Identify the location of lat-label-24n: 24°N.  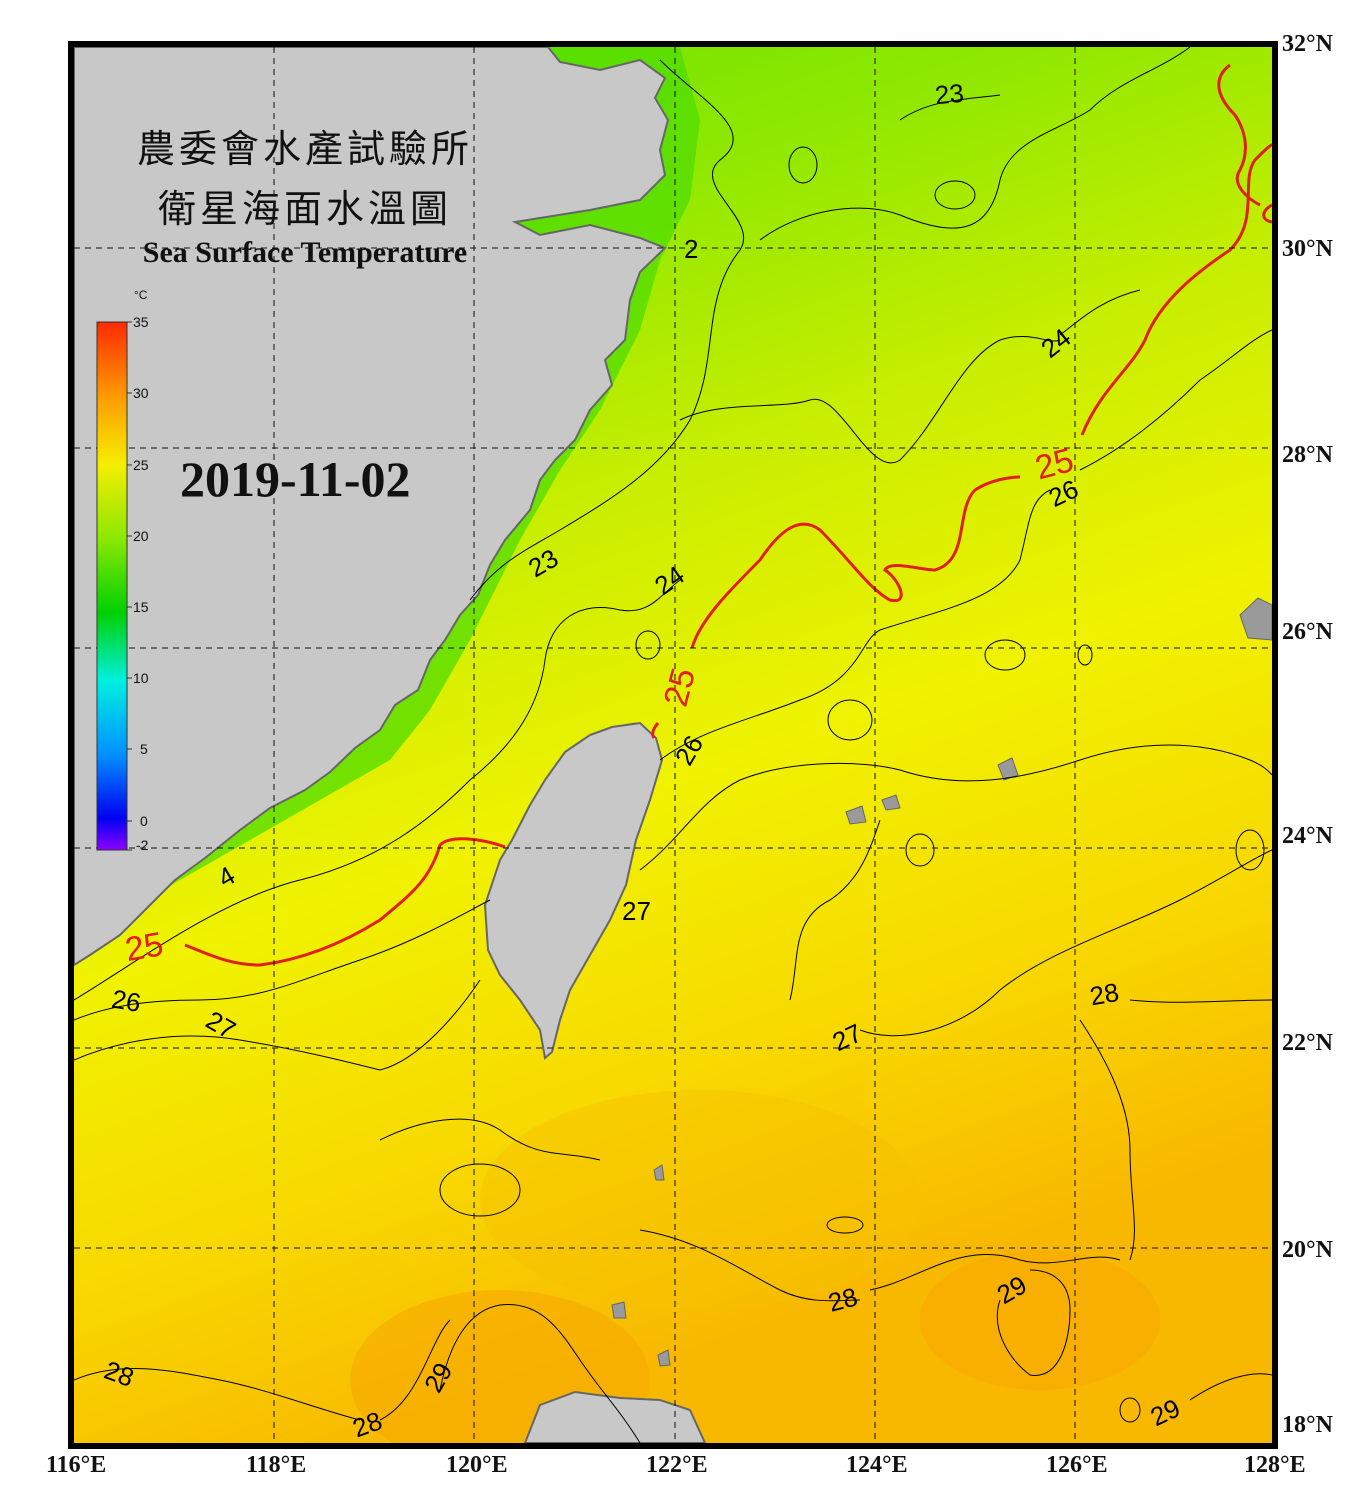
(1307, 836).